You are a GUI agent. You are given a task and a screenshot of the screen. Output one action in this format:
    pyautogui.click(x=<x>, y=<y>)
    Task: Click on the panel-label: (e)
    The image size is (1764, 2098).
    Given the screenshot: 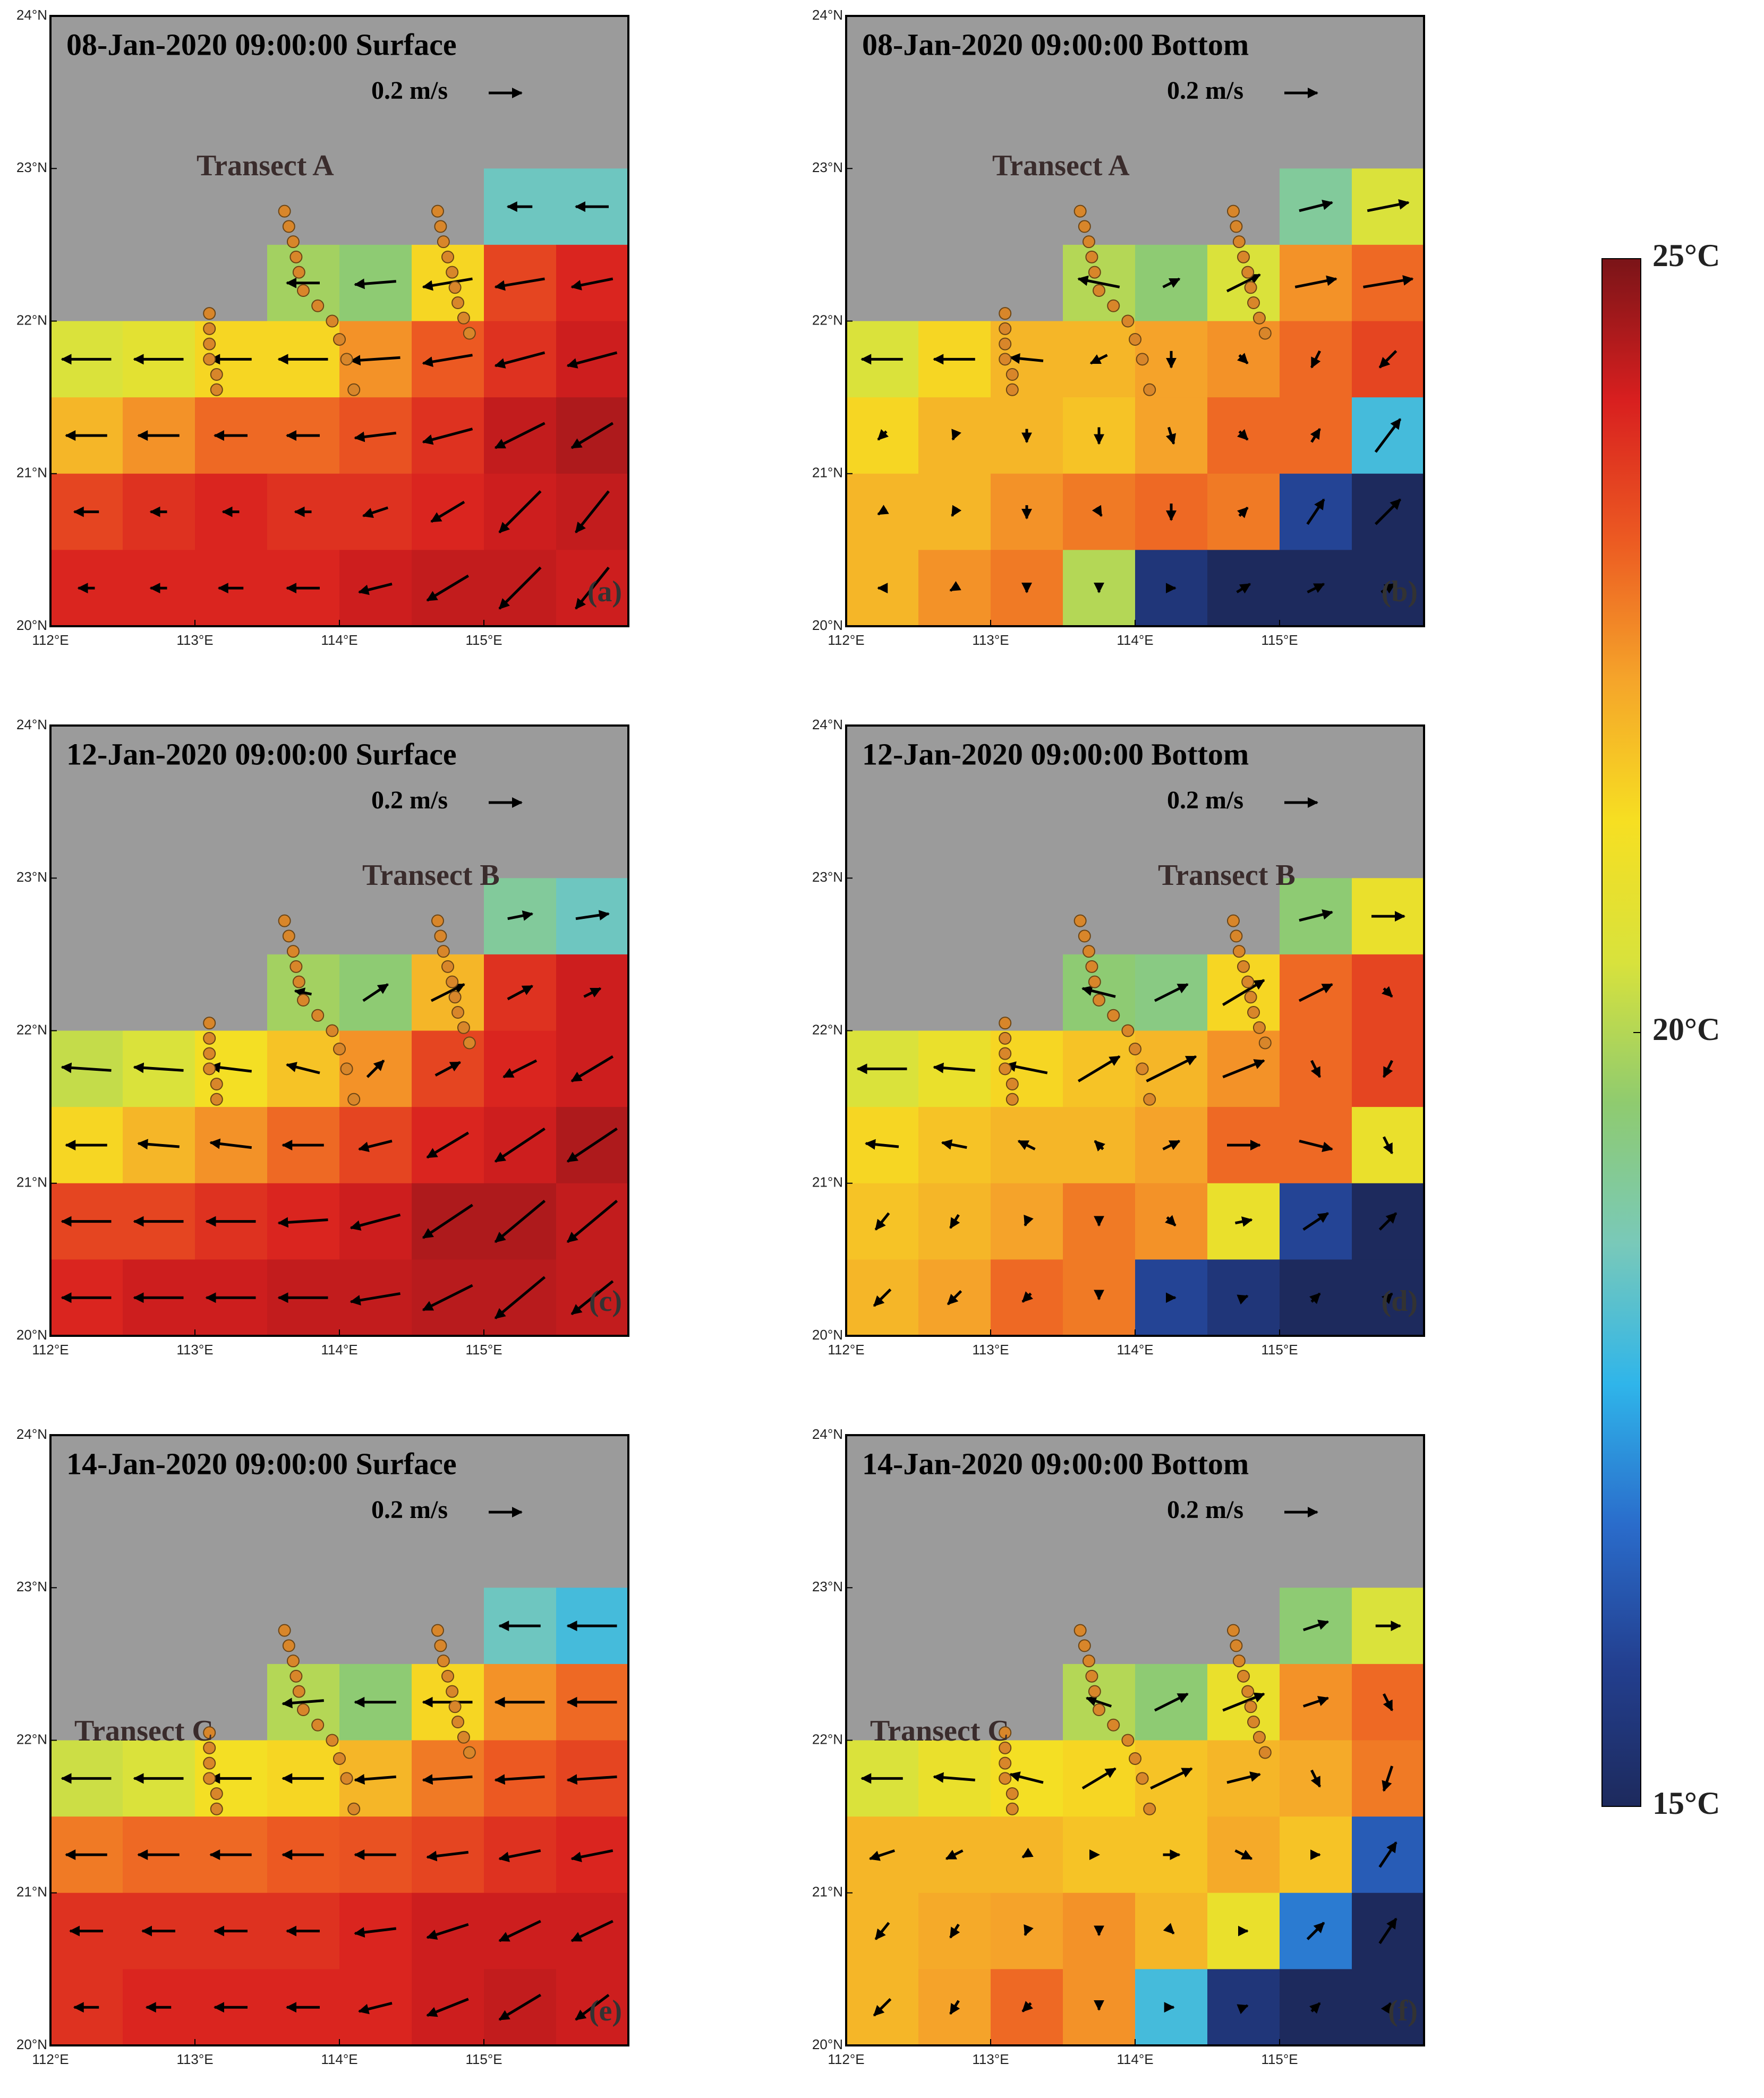 What is the action you would take?
    pyautogui.click(x=605, y=2010)
    